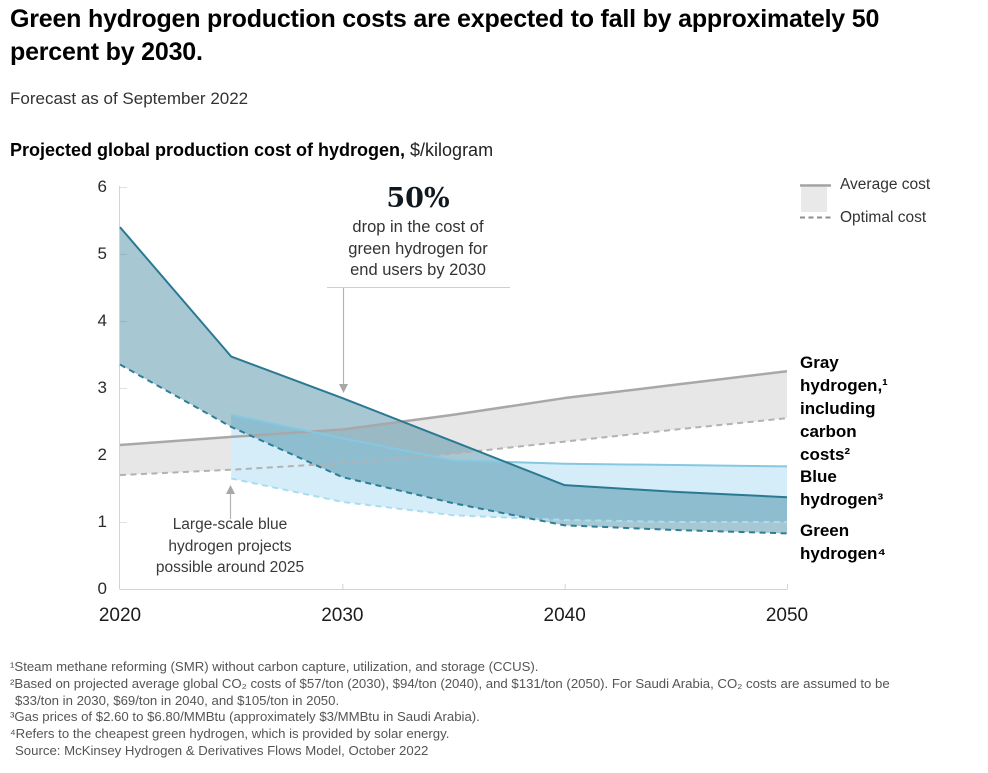 The width and height of the screenshot is (988, 773). What do you see at coordinates (102, 387) in the screenshot?
I see `y-axis-label-3: 3` at bounding box center [102, 387].